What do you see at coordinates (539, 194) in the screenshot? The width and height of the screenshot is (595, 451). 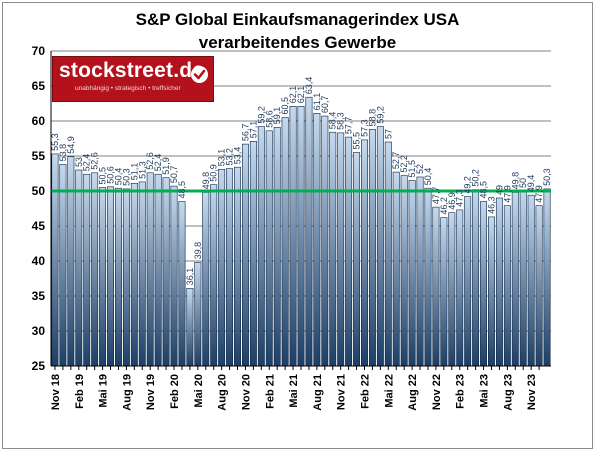 I see `data-label: 47,9` at bounding box center [539, 194].